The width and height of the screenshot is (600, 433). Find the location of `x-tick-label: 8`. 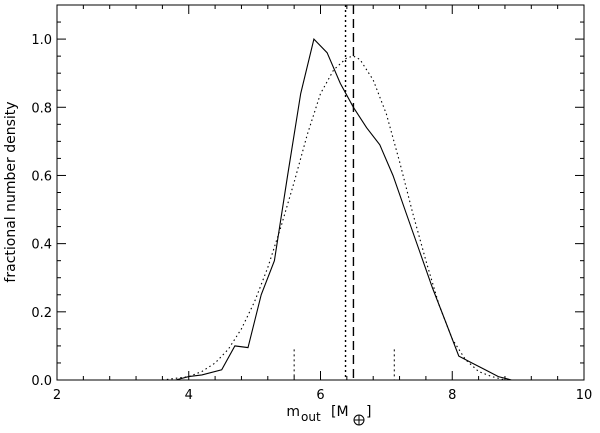

x-tick-label: 8 is located at coordinates (452, 395).